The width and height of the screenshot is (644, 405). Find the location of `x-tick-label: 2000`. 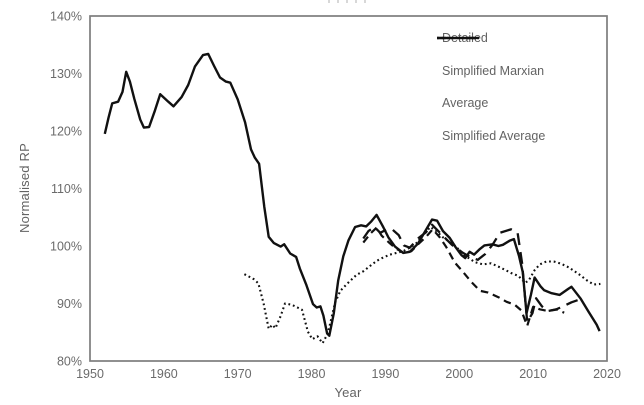

x-tick-label: 2000 is located at coordinates (459, 374).